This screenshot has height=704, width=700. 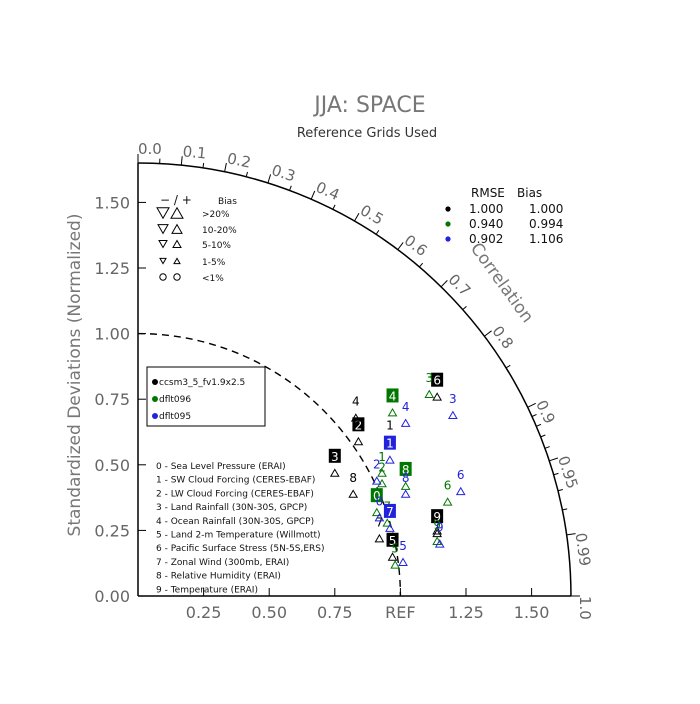 What do you see at coordinates (440, 534) in the screenshot?
I see `data-point: 9` at bounding box center [440, 534].